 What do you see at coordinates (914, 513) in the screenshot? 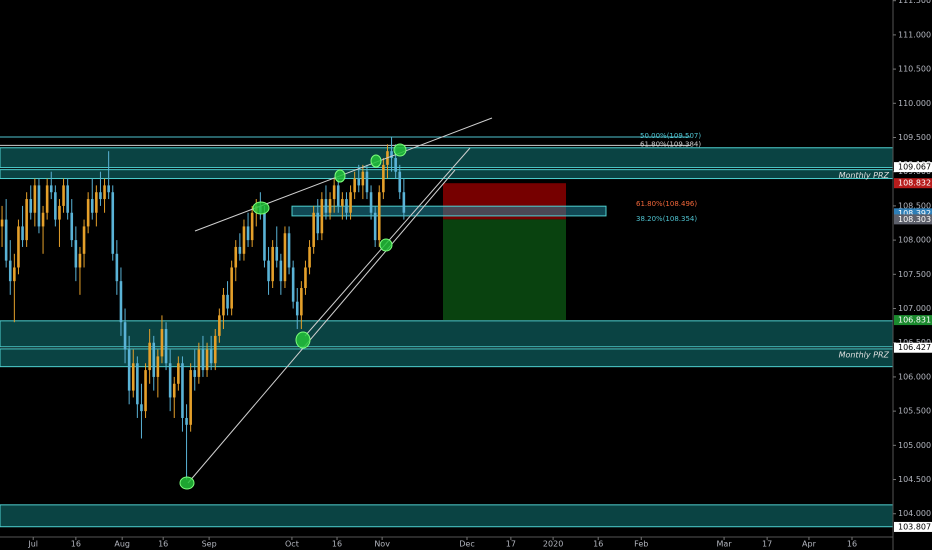
I see `y-tick-label: 104.000` at bounding box center [914, 513].